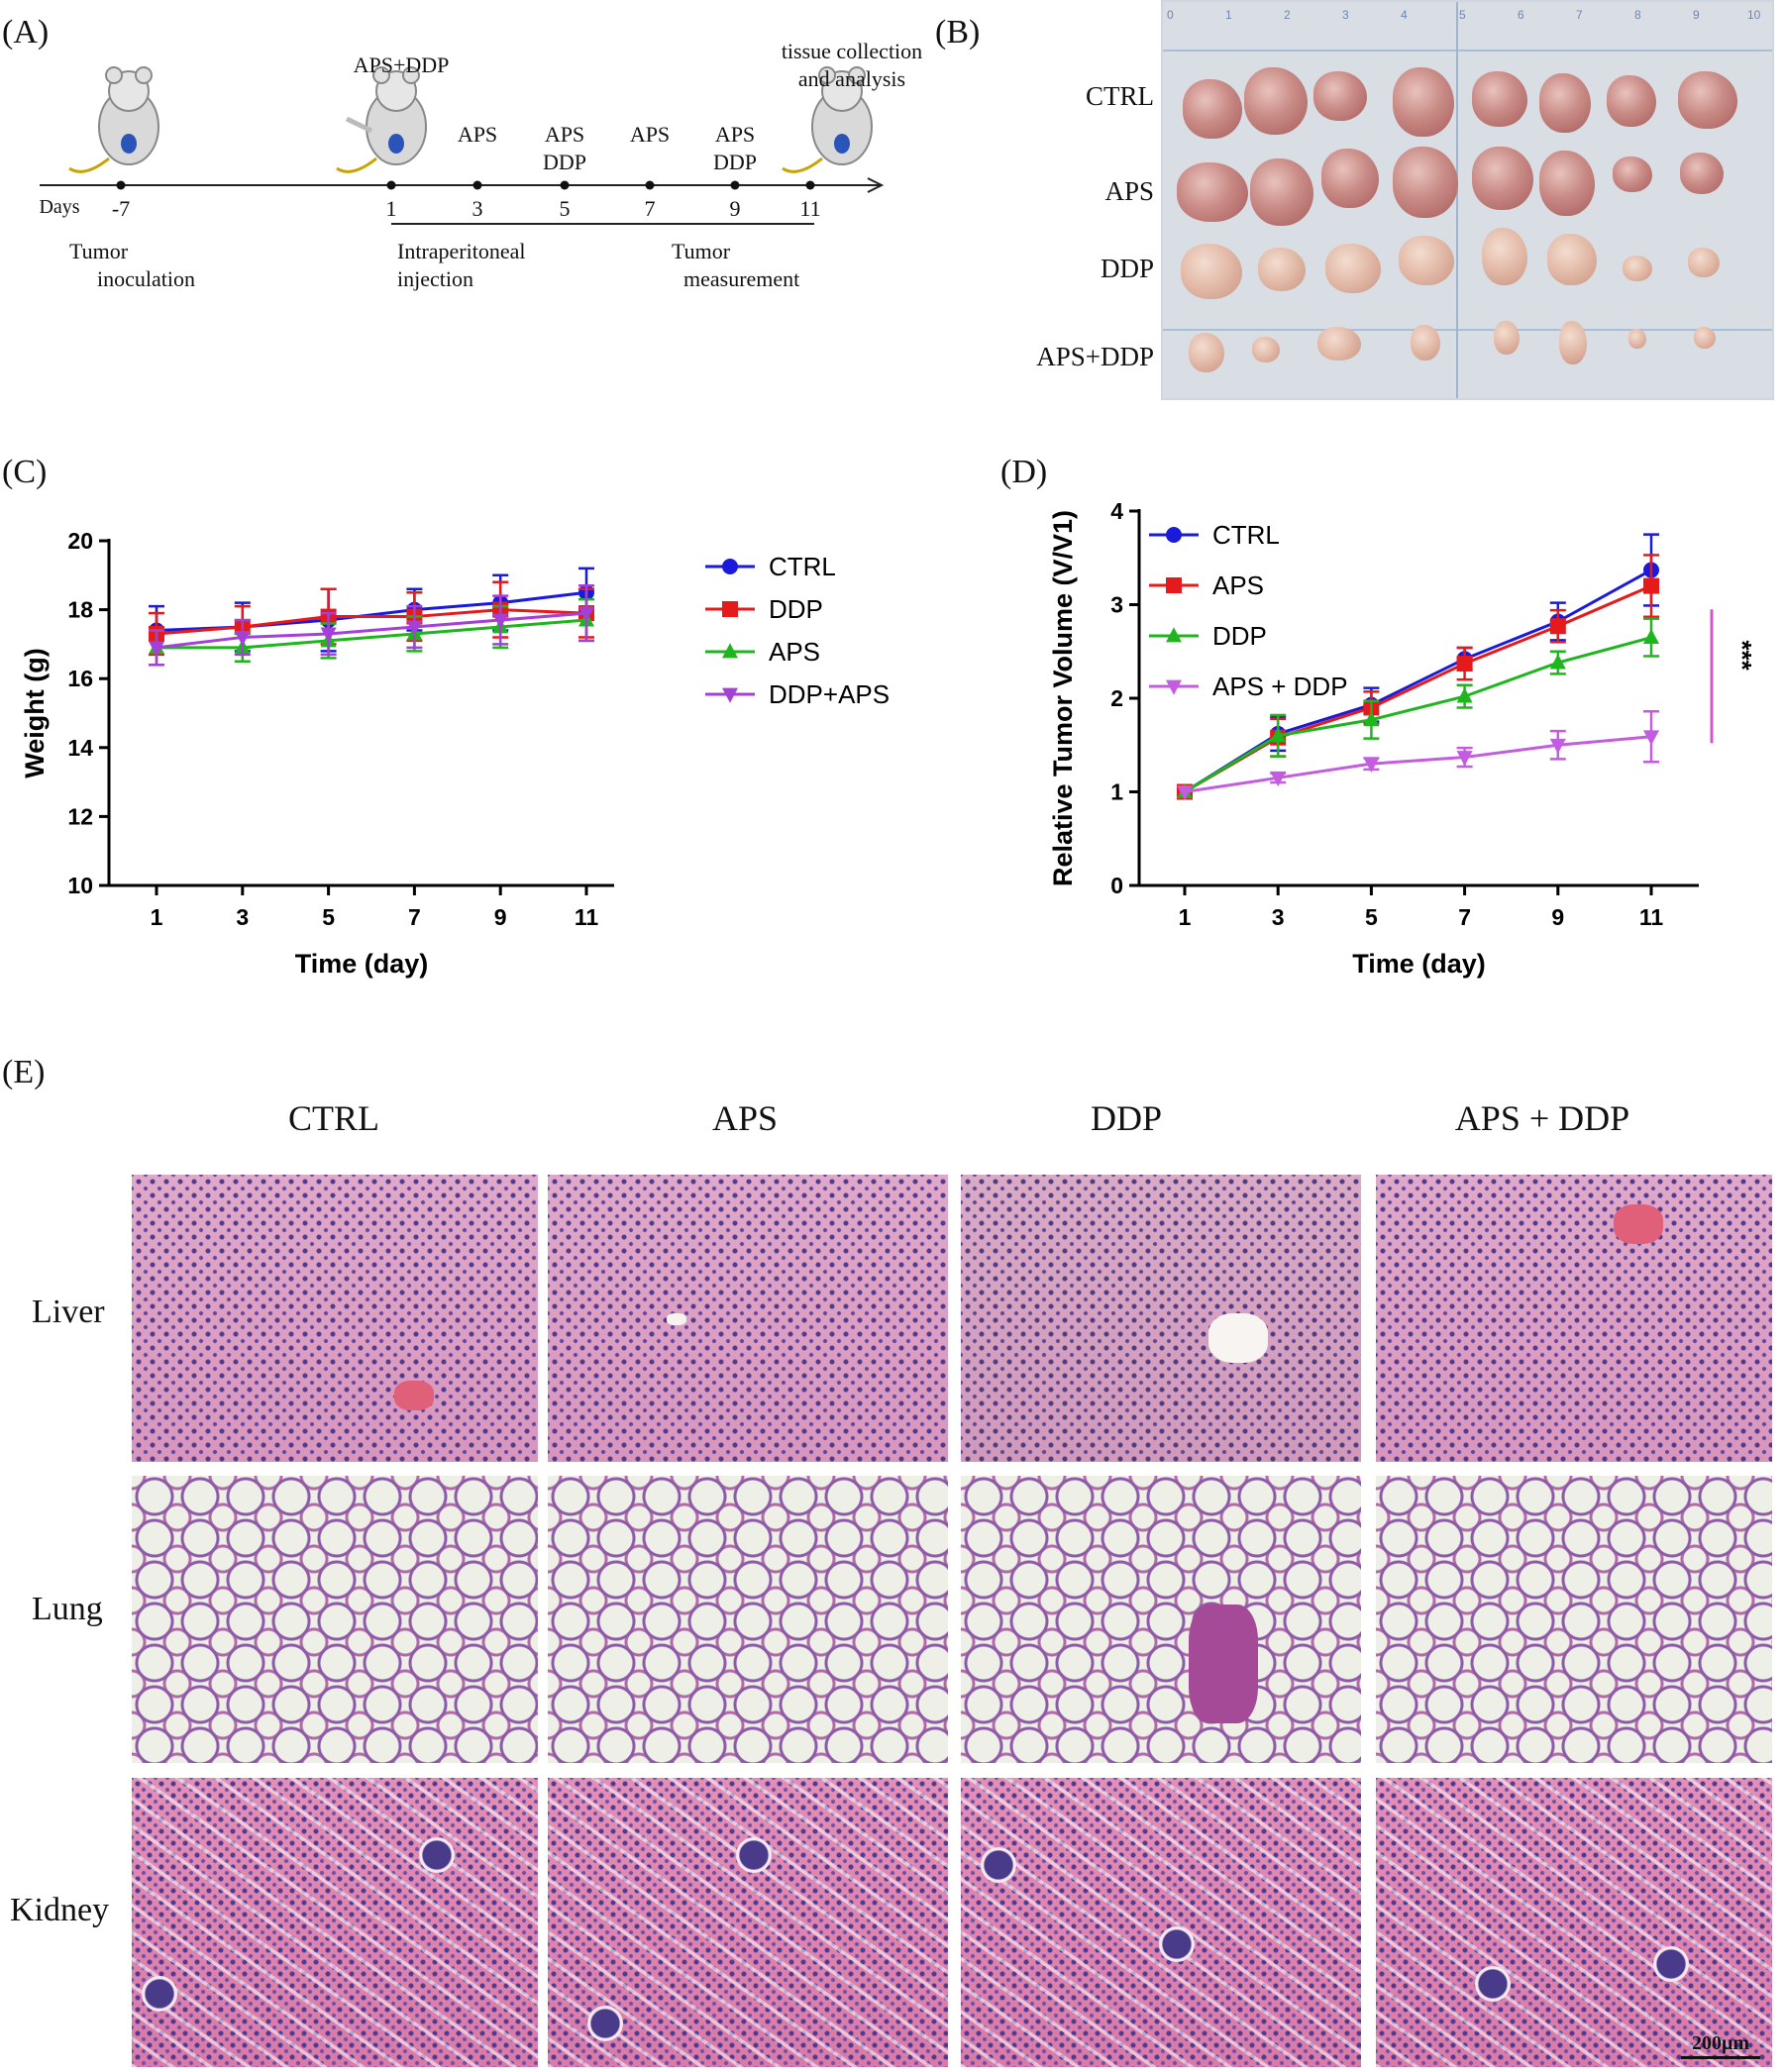 This screenshot has height=2072, width=1783. What do you see at coordinates (335, 1922) in the screenshot?
I see `histology-kidney-ctrl` at bounding box center [335, 1922].